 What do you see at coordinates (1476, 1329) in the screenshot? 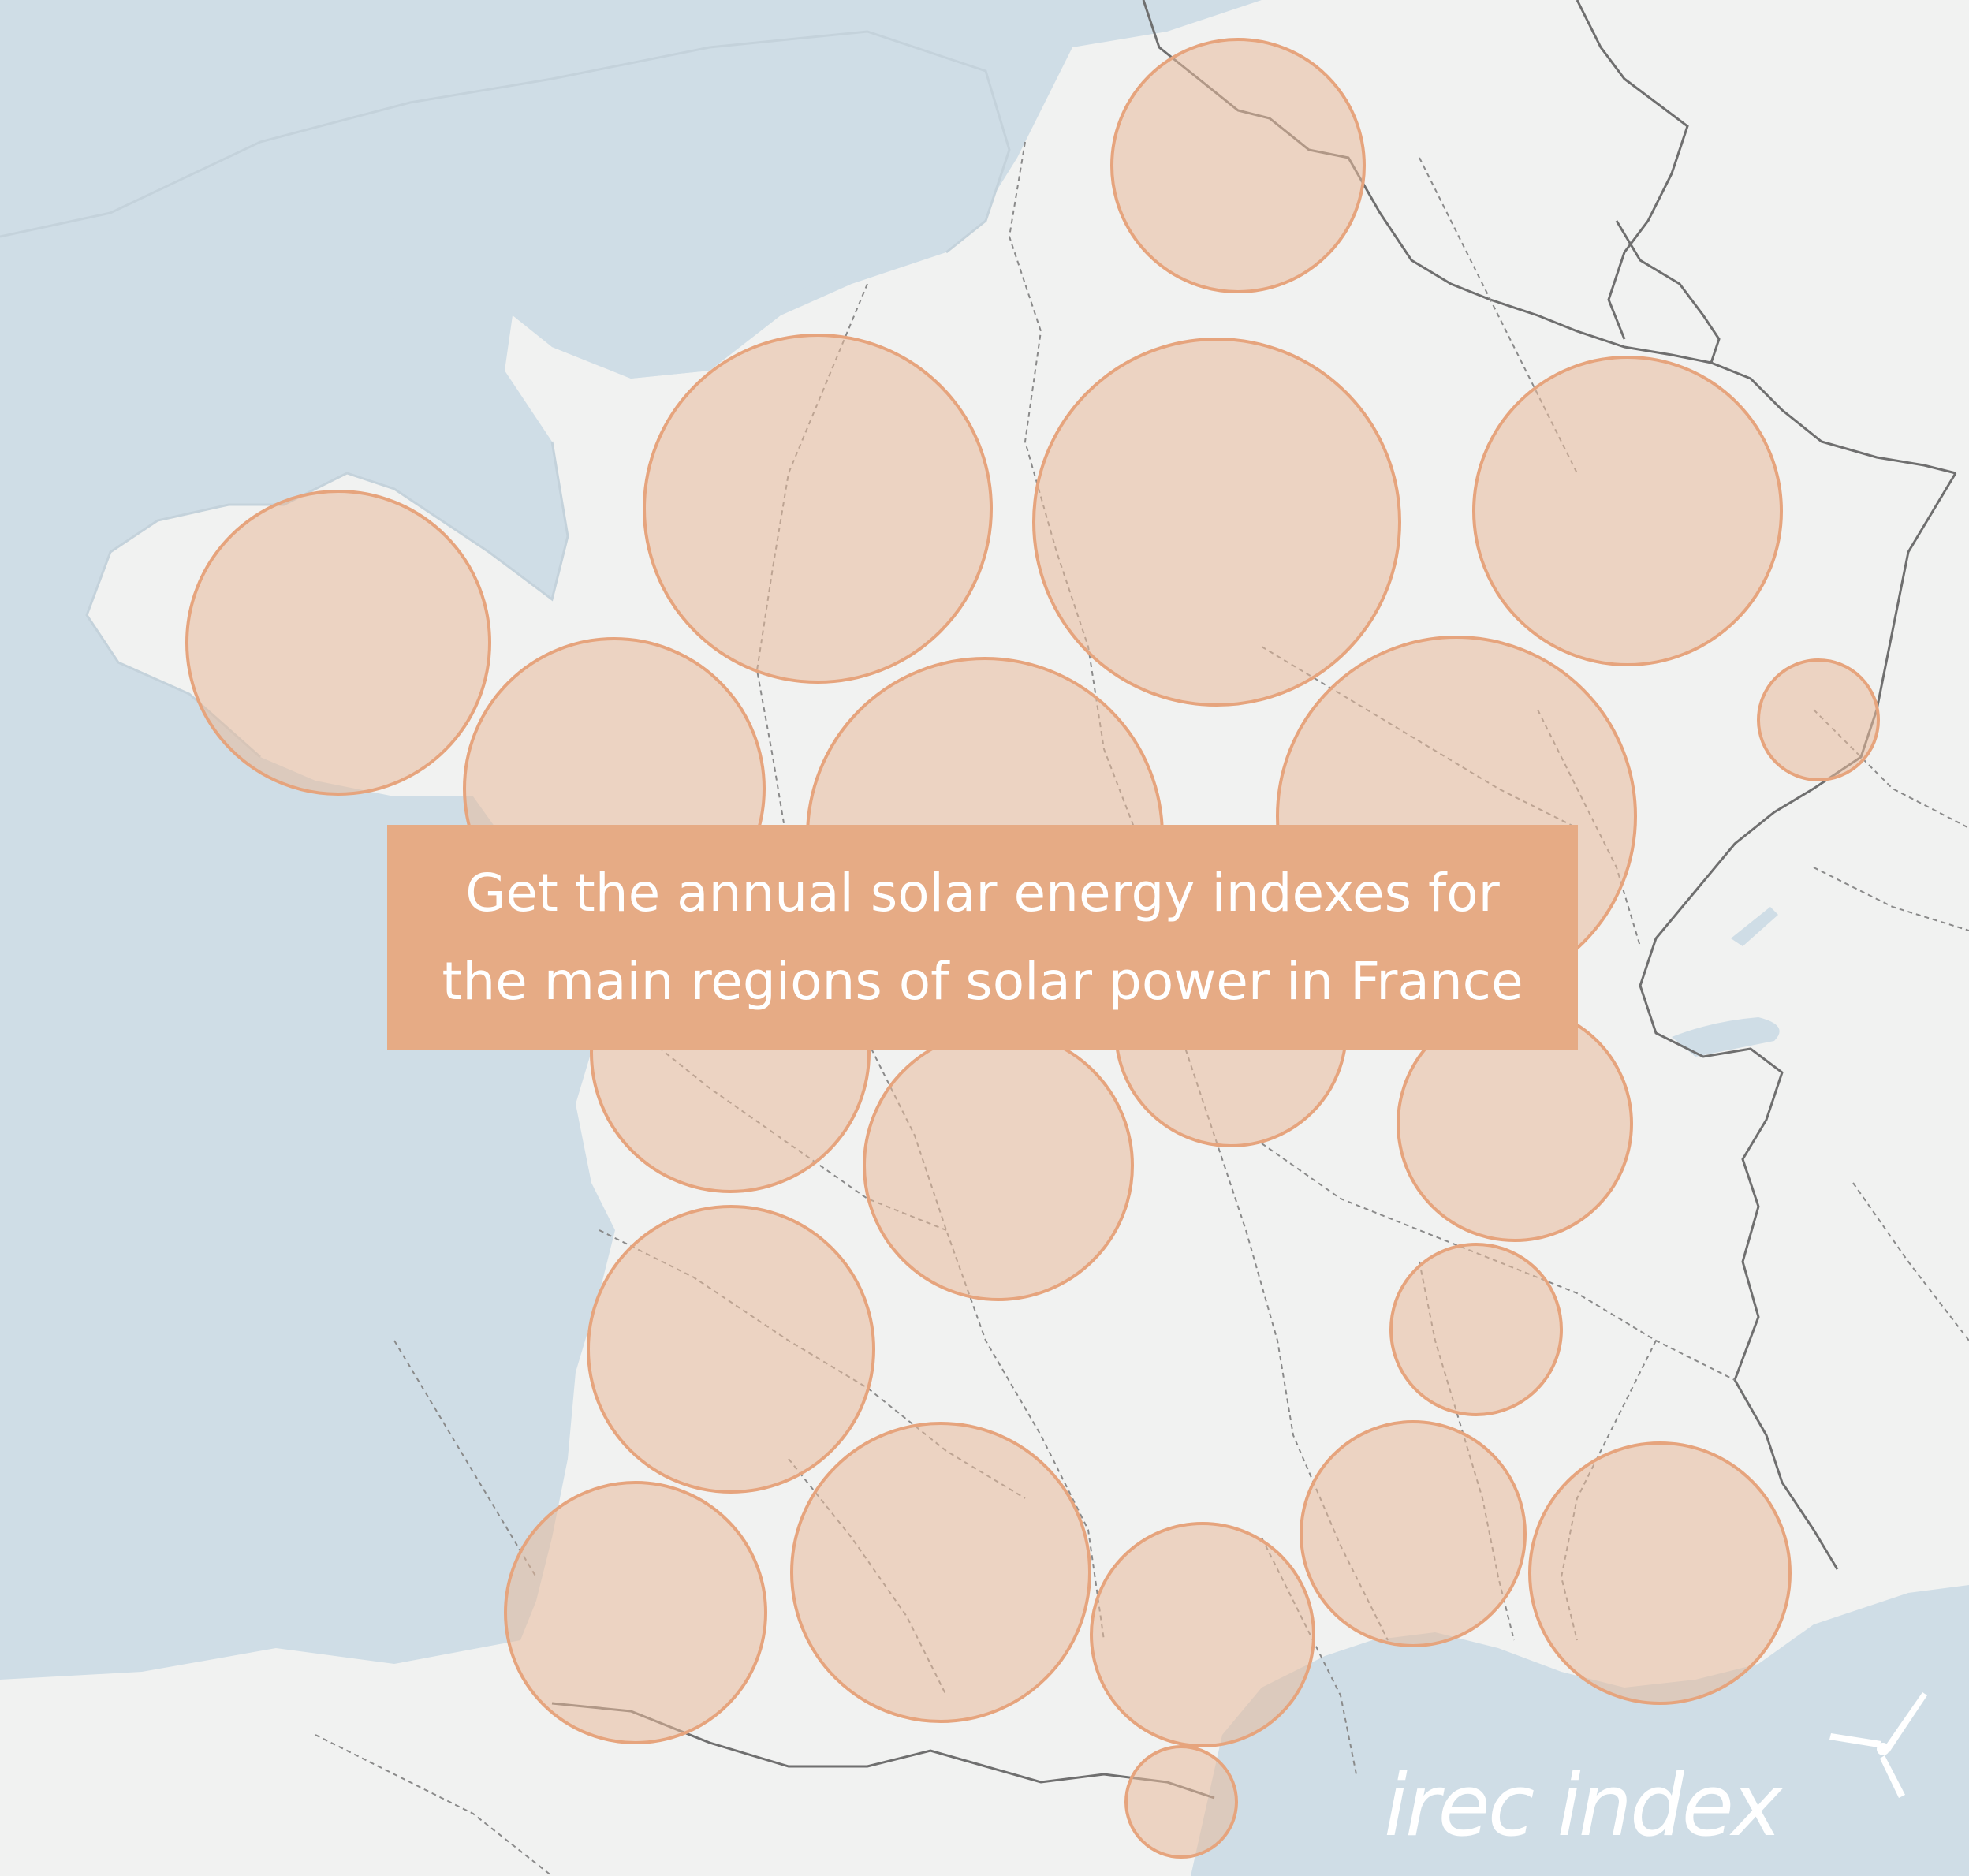
I see `region-marker-drome` at bounding box center [1476, 1329].